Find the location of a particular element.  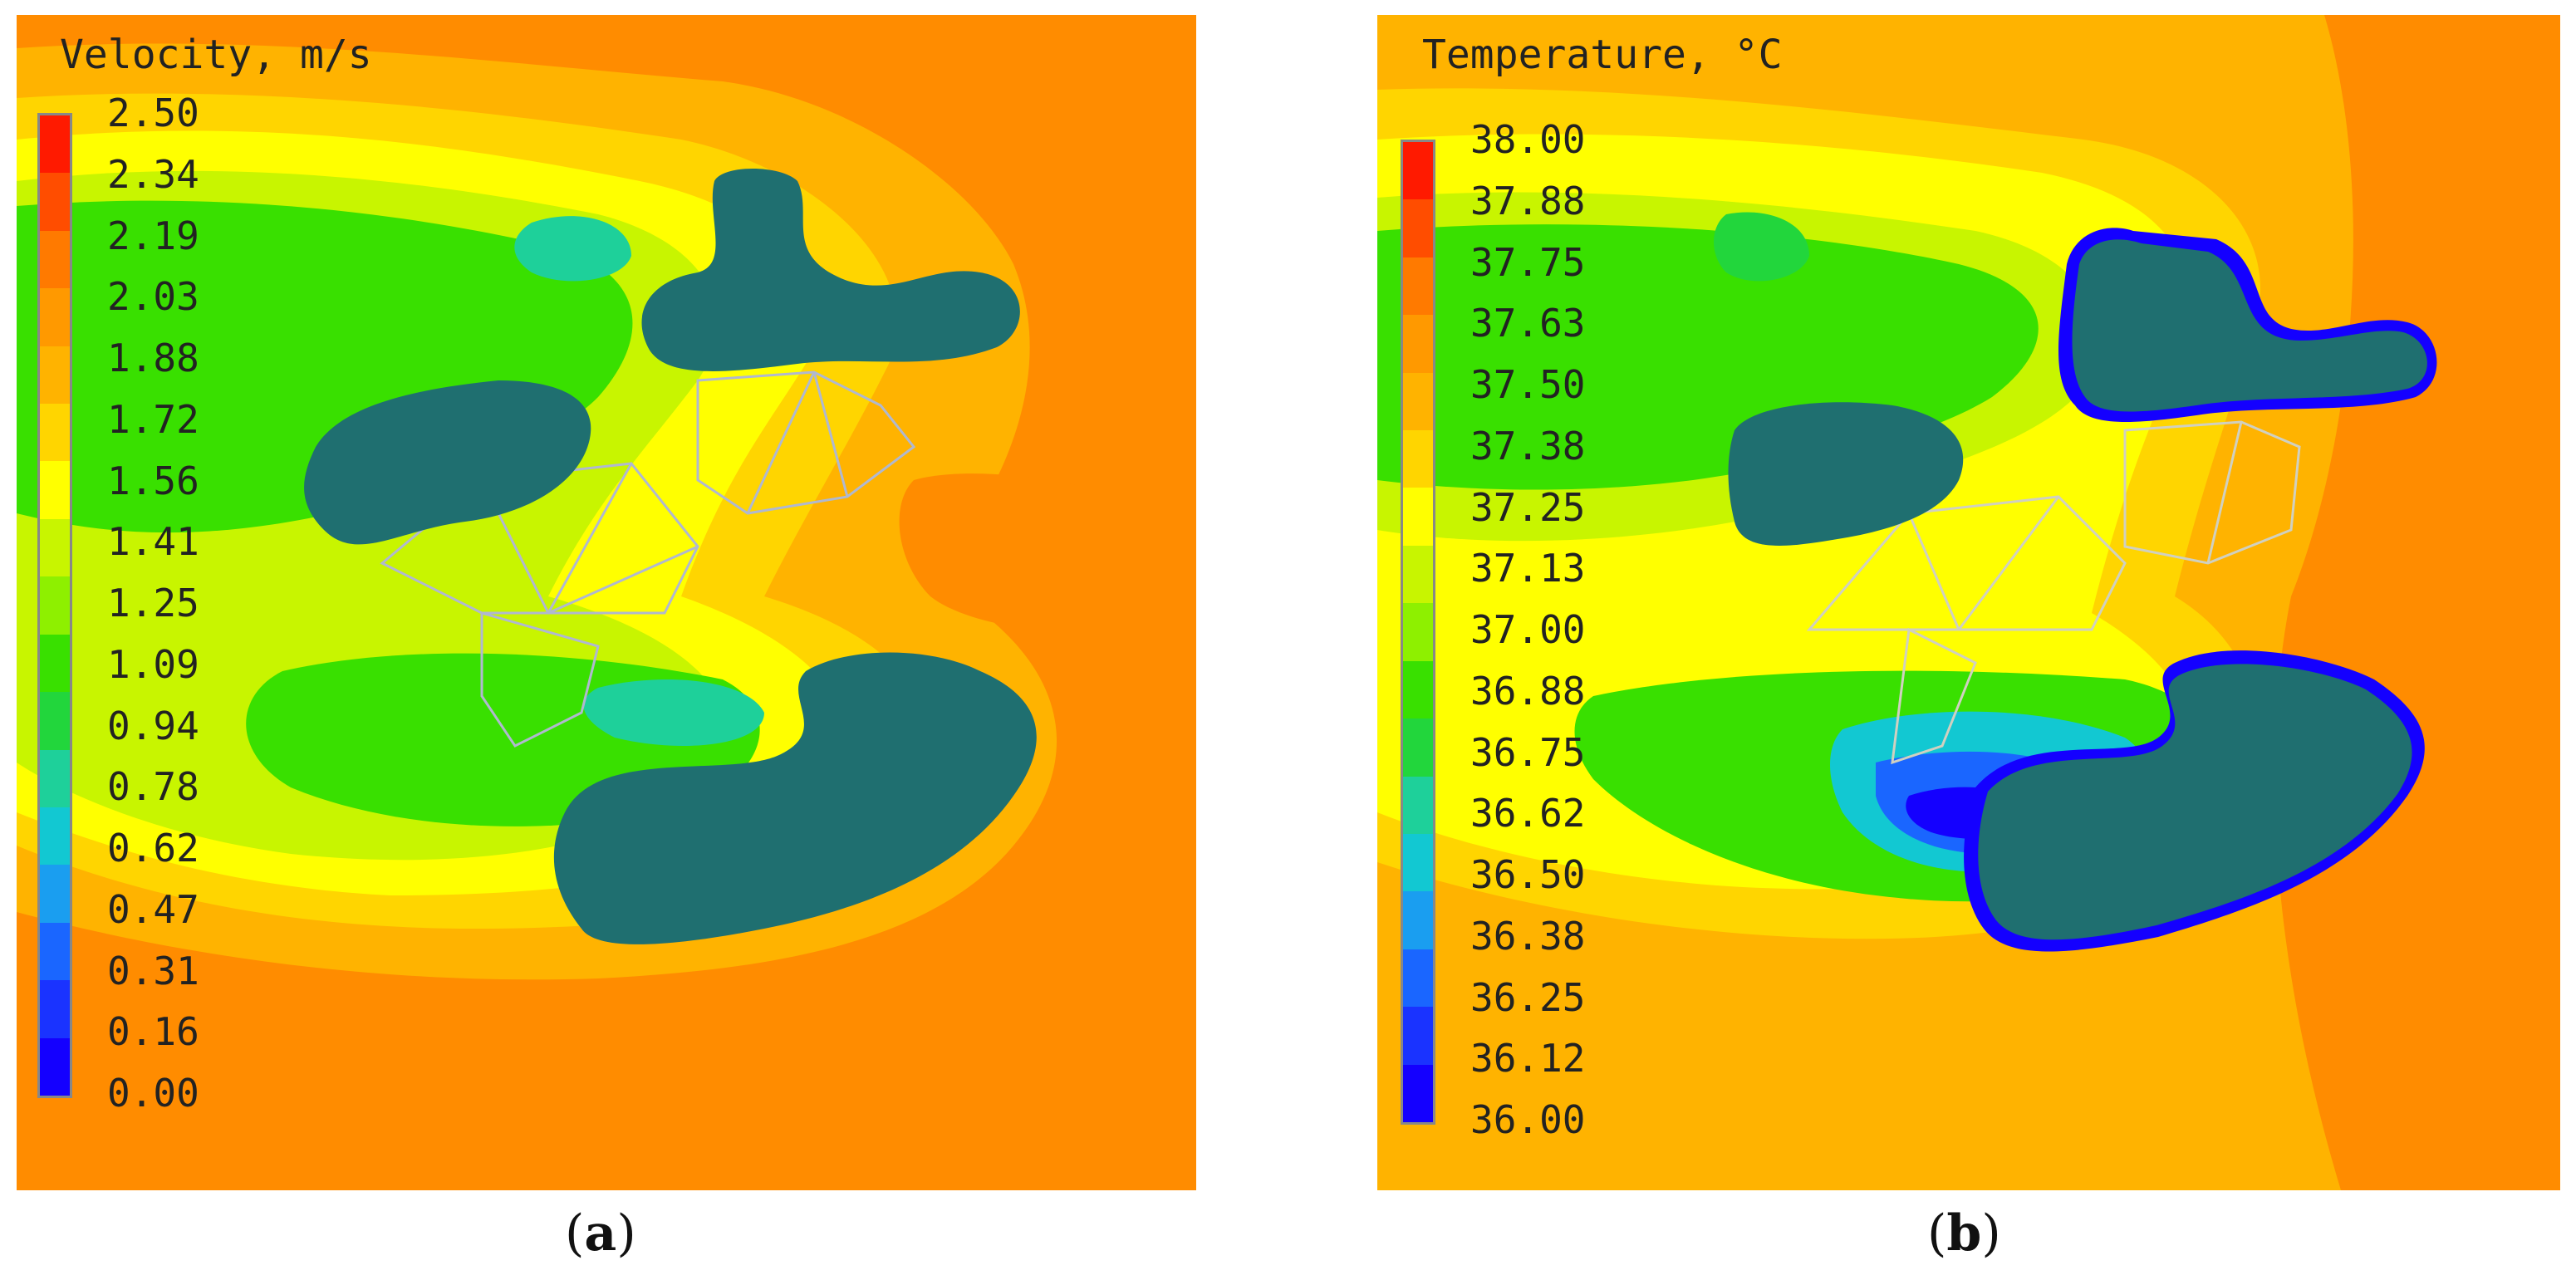

temperature-legend-title: Temperature, °C is located at coordinates (1602, 55).